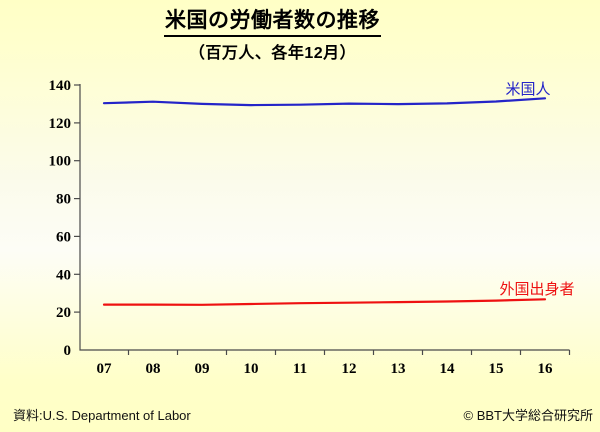  What do you see at coordinates (63, 313) in the screenshot?
I see `y-tick-label: 20` at bounding box center [63, 313].